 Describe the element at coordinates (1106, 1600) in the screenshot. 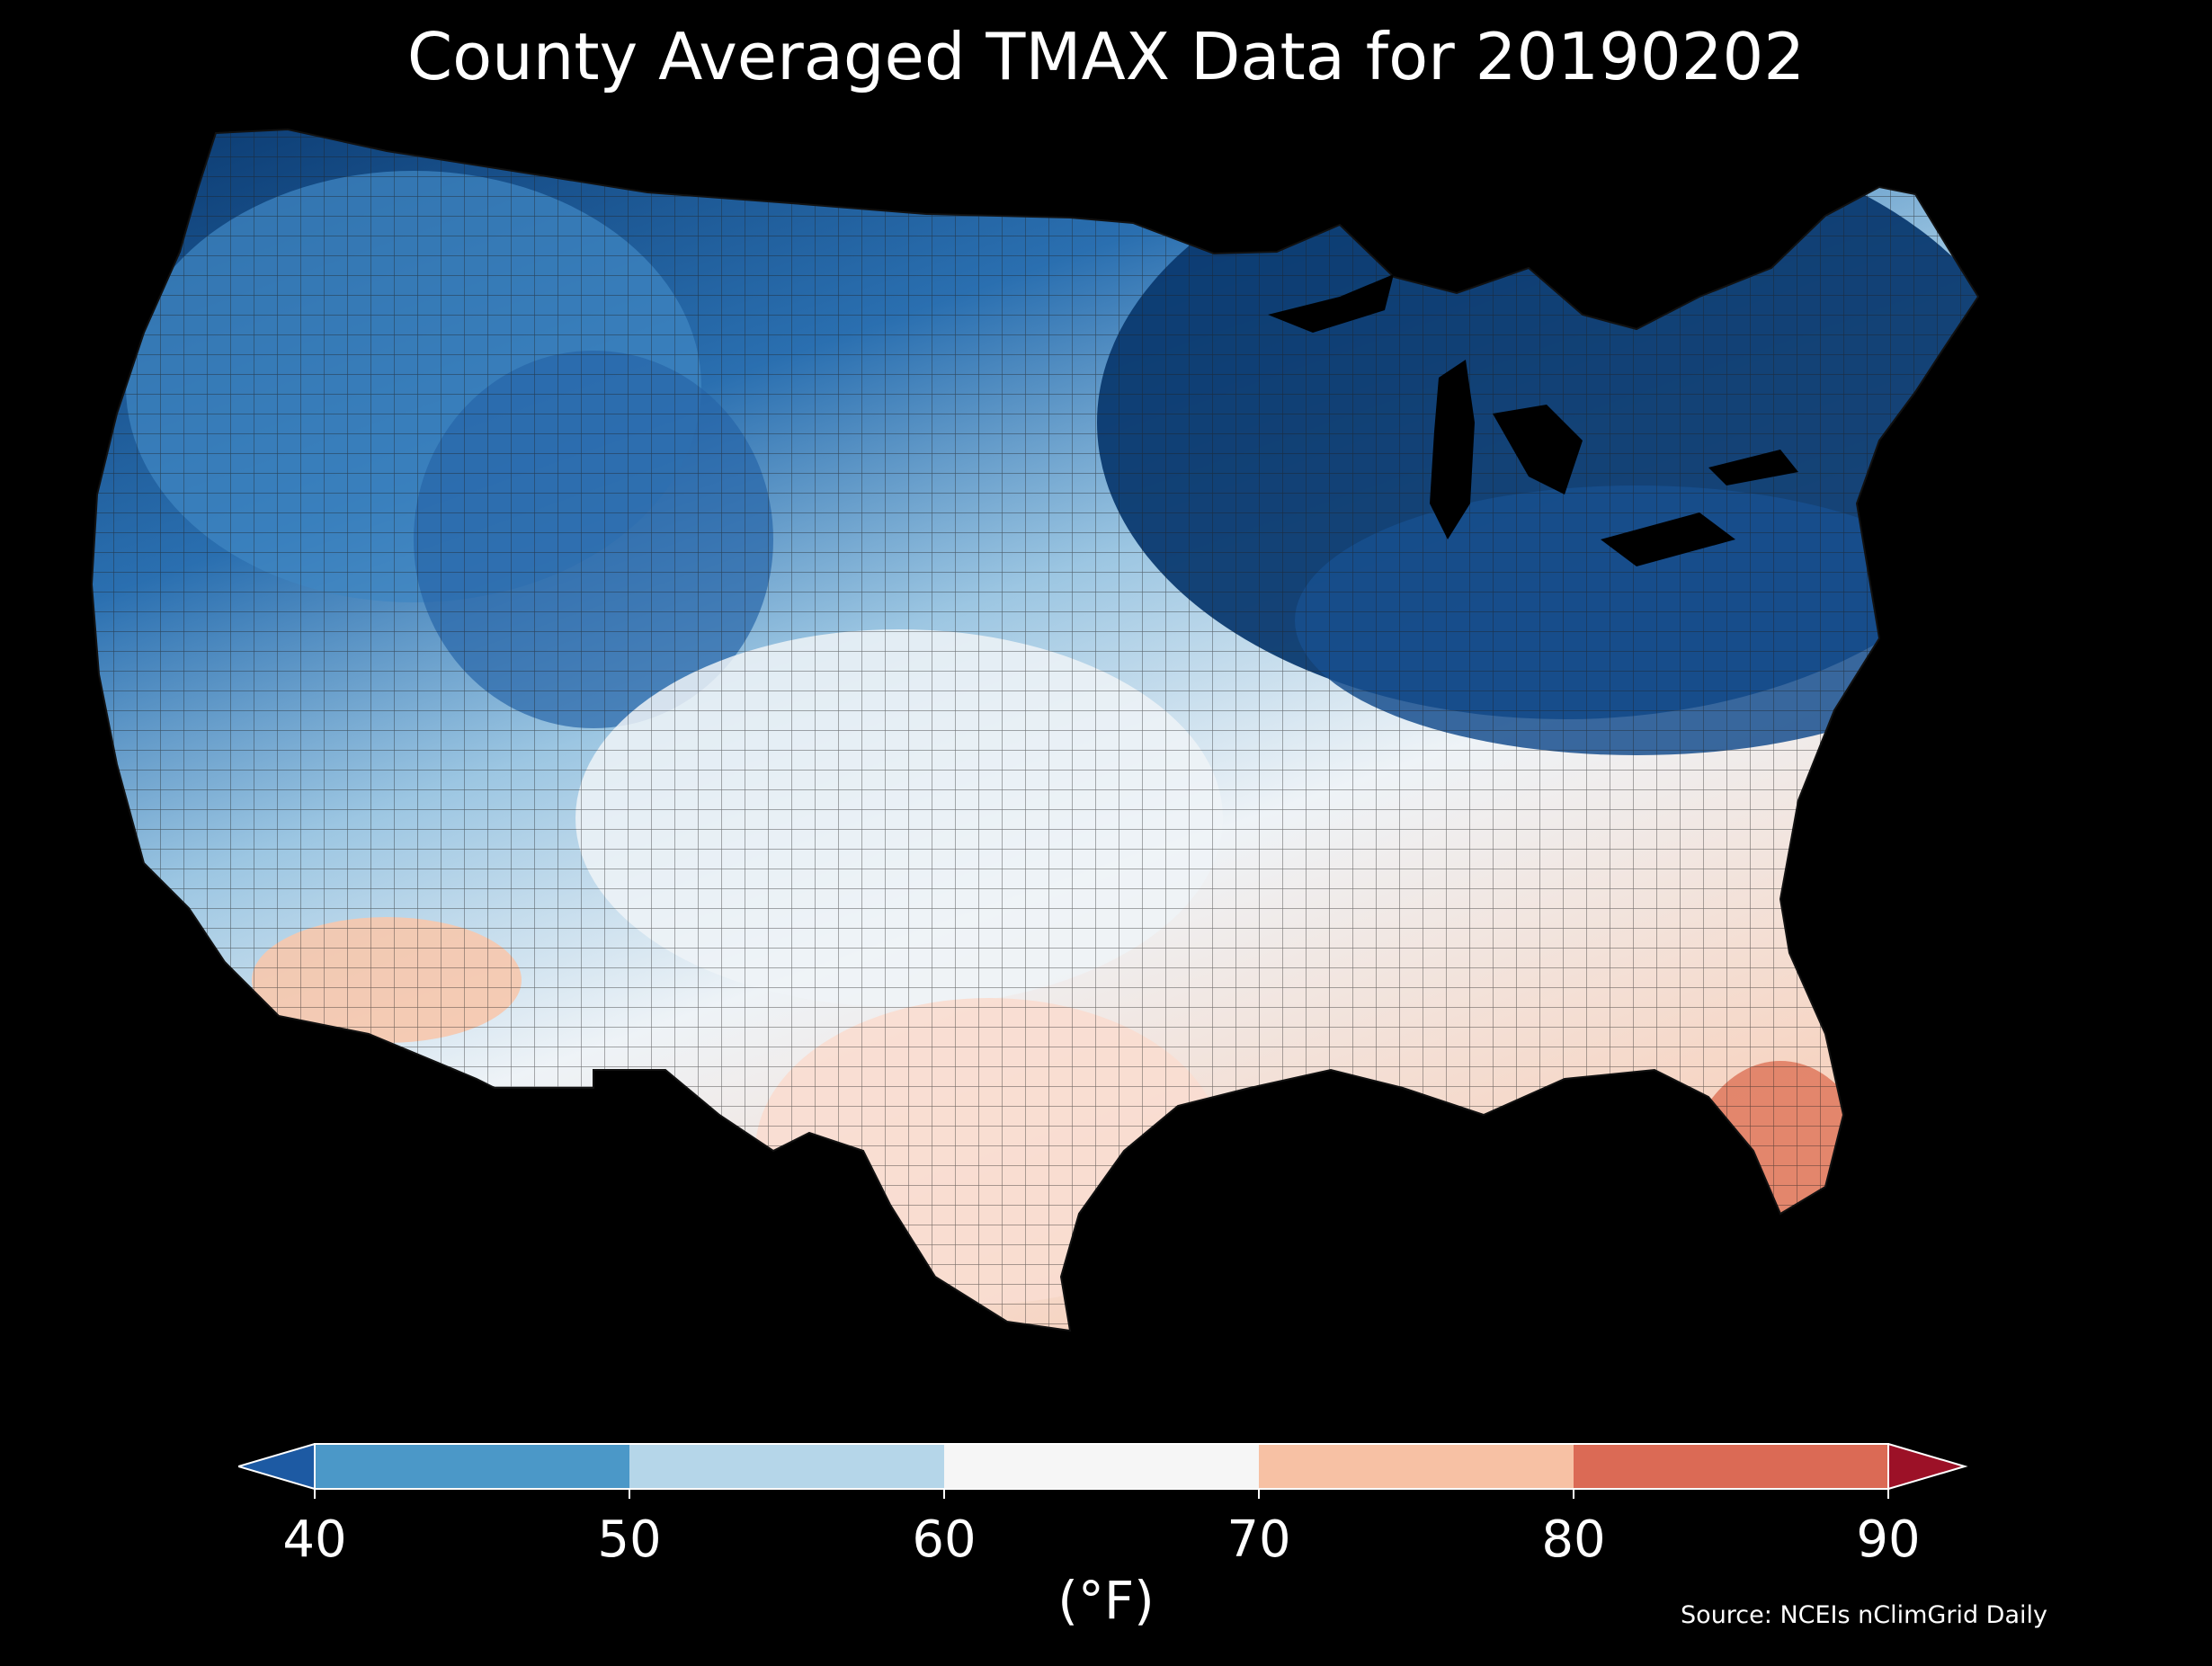

I see `colorbar-unit-label: (°F)` at that location.